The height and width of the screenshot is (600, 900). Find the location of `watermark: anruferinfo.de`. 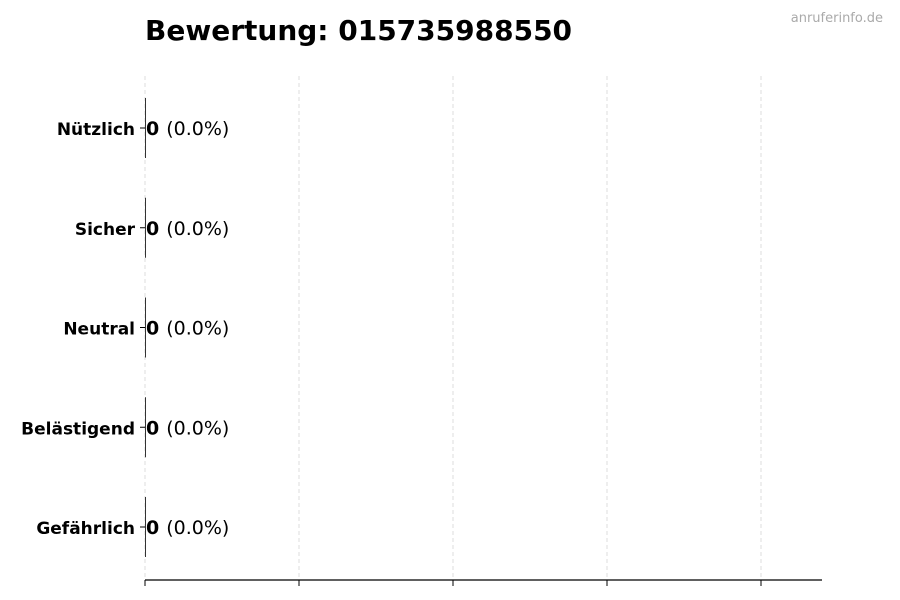

watermark: anruferinfo.de is located at coordinates (837, 18).